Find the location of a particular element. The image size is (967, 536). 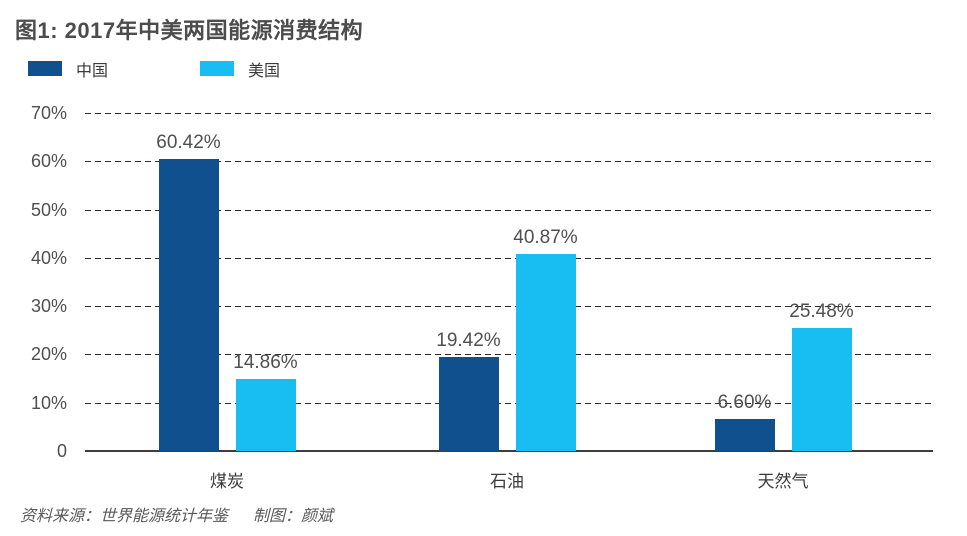

legend-label-usa: 美国 is located at coordinates (264, 71).